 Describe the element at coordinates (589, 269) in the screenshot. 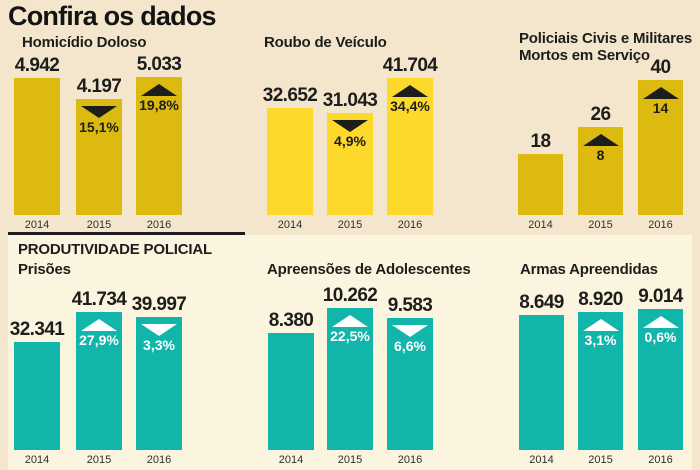

I see `chart-title-armas-apreendidas: Armas Apreendidas` at that location.